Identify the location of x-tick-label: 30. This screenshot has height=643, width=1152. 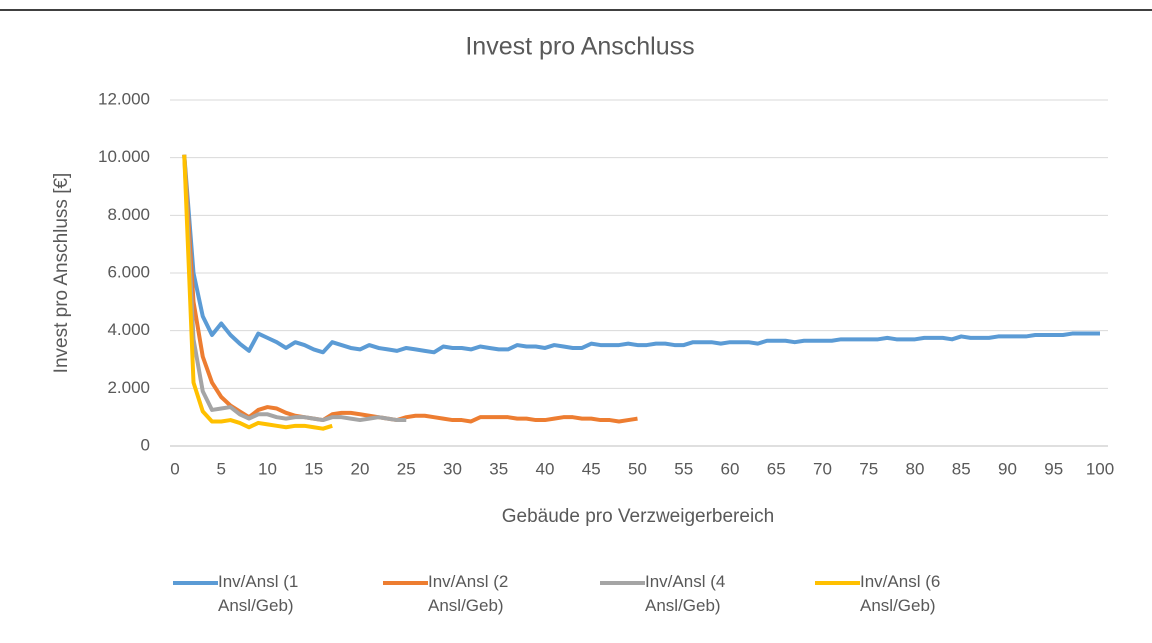
(452, 468).